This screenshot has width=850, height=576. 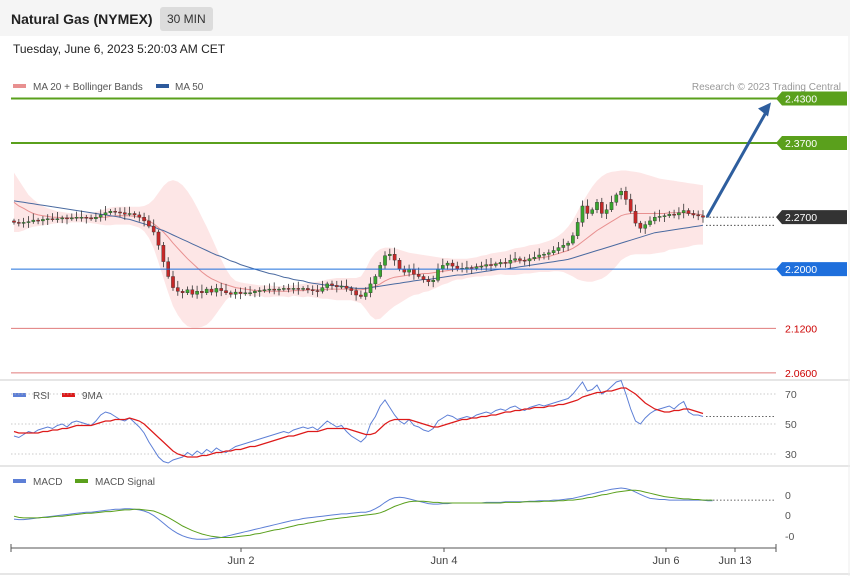 I want to click on legend-label-rsi-ma: 9MA, so click(x=92, y=396).